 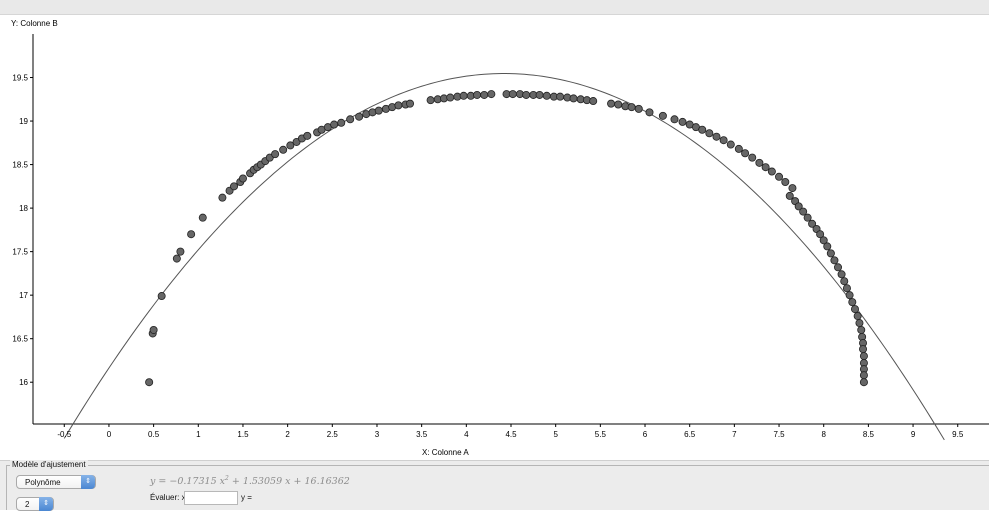 What do you see at coordinates (23, 382) in the screenshot?
I see `y-tick-label: 16` at bounding box center [23, 382].